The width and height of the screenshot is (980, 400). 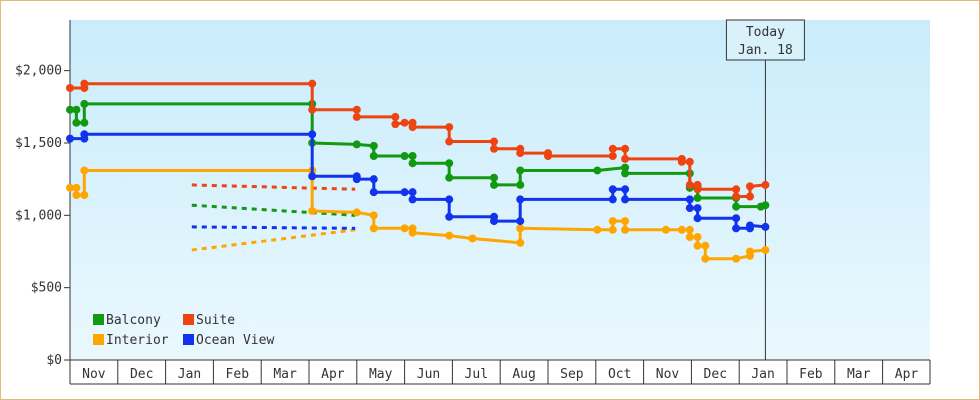 What do you see at coordinates (285, 374) in the screenshot?
I see `x-tick-label: Mar` at bounding box center [285, 374].